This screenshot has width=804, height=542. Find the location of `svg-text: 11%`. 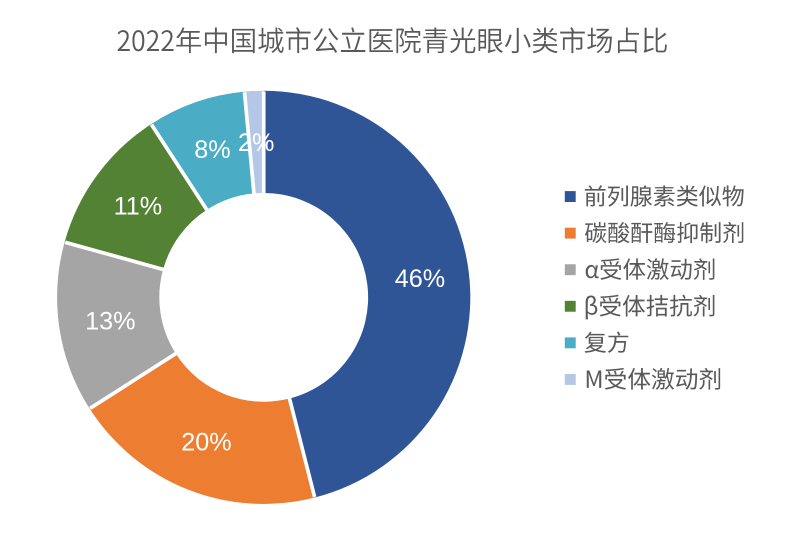

svg-text: 11% is located at coordinates (138, 207).